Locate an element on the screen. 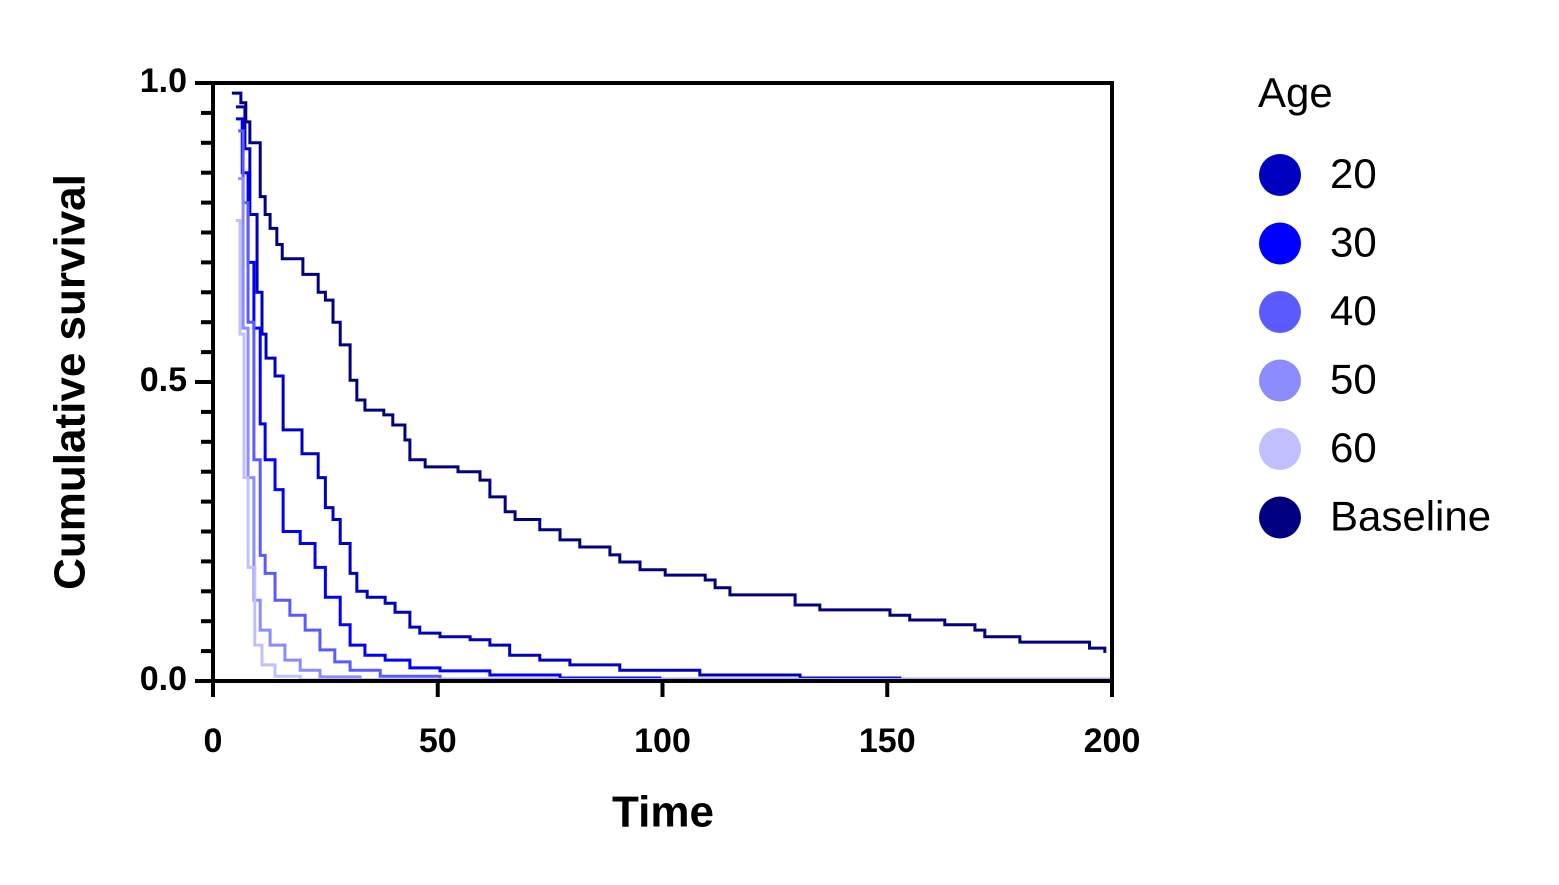  legend-label: 40 is located at coordinates (1353, 310).